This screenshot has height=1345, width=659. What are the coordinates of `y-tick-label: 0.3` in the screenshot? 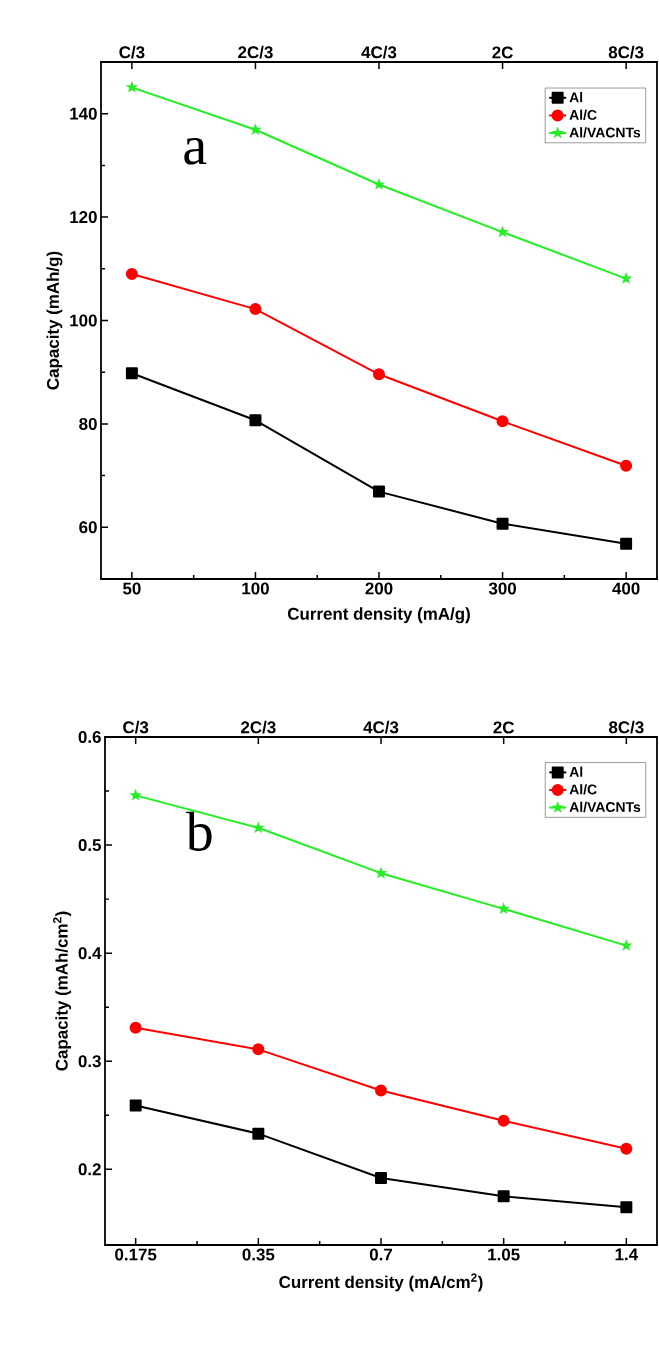 It's located at (89, 1061).